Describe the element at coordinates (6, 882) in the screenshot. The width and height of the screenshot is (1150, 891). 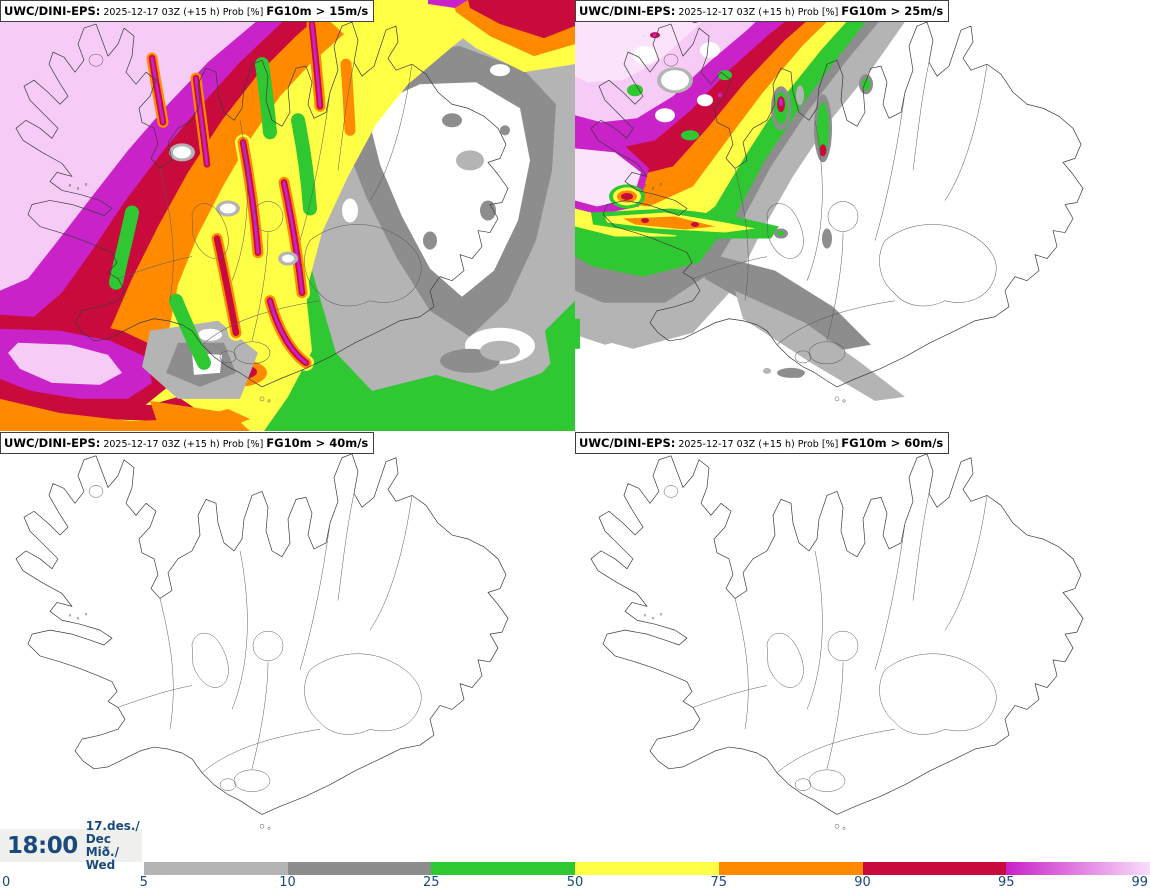
I see `colorbar-tick: 0` at that location.